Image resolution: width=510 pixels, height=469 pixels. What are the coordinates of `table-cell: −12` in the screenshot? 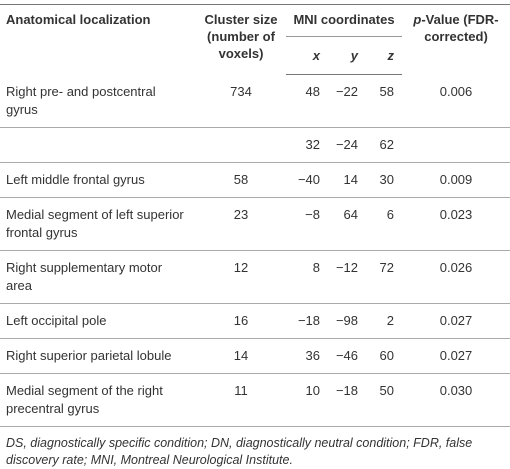 It's located at (347, 277).